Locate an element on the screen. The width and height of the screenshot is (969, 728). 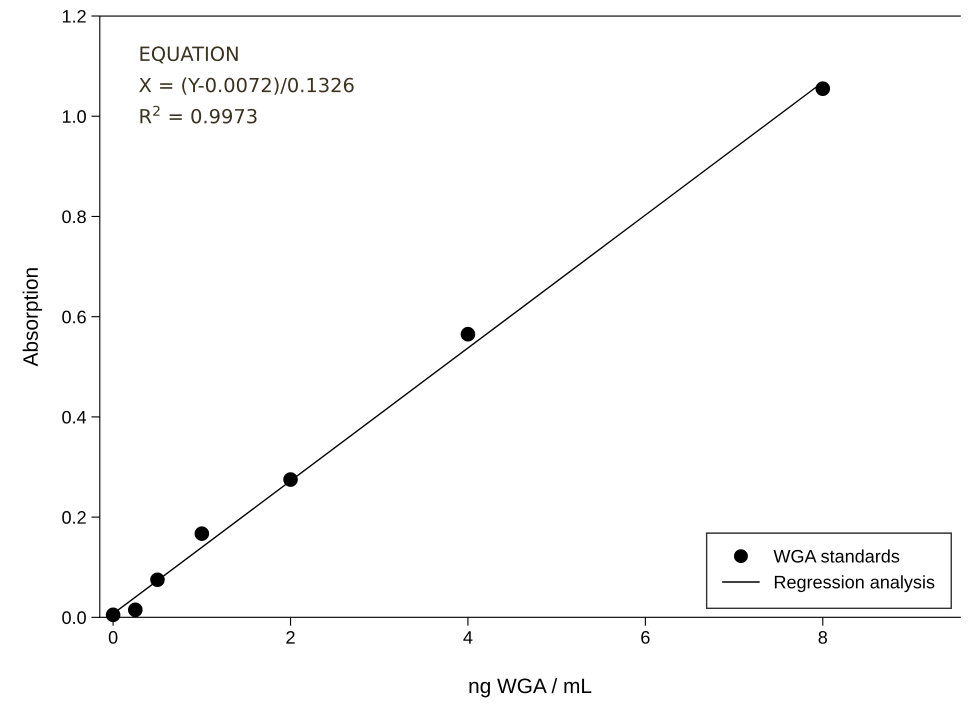
y-axis-title: Absorption is located at coordinates (32, 317).